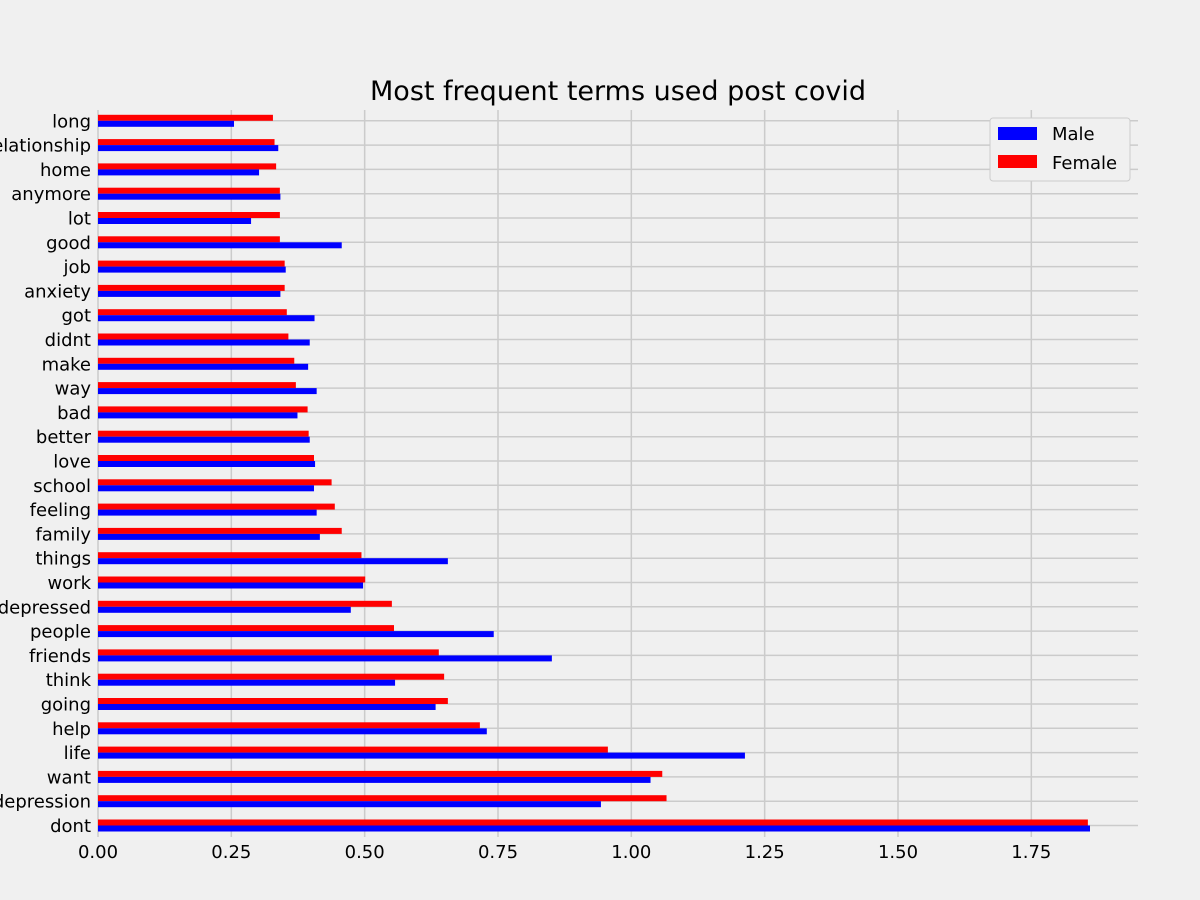 The image size is (1200, 900). I want to click on bar-male-life, so click(421, 755).